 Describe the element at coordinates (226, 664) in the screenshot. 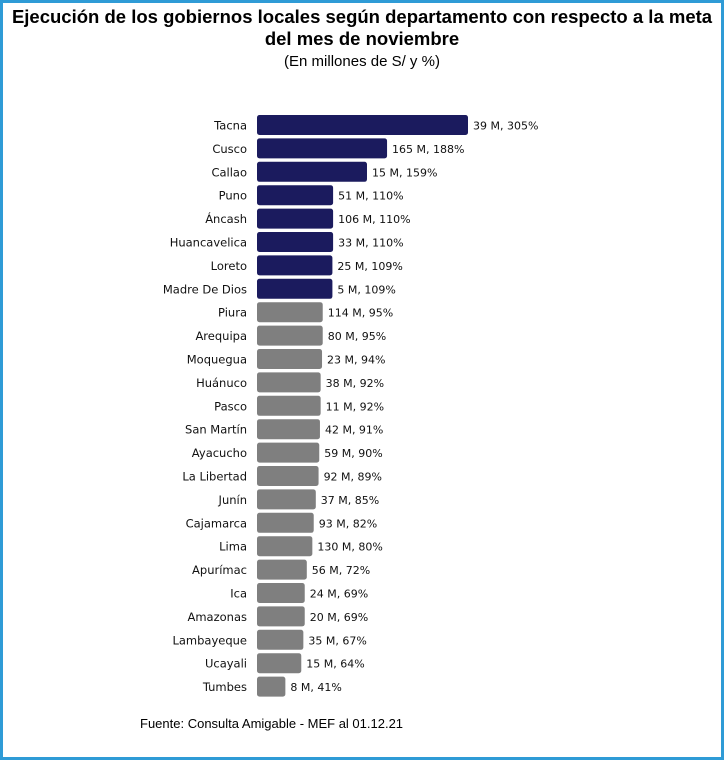

I see `category-label: Ucayali` at that location.